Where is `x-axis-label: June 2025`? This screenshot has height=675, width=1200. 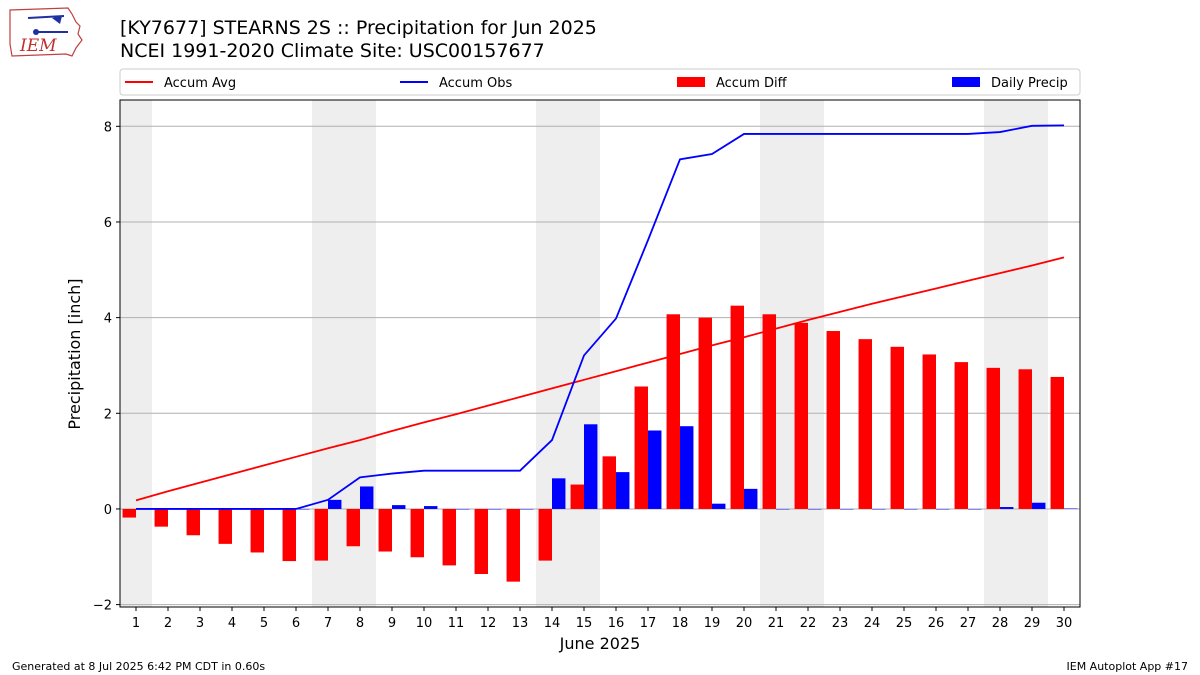
x-axis-label: June 2025 is located at coordinates (600, 643).